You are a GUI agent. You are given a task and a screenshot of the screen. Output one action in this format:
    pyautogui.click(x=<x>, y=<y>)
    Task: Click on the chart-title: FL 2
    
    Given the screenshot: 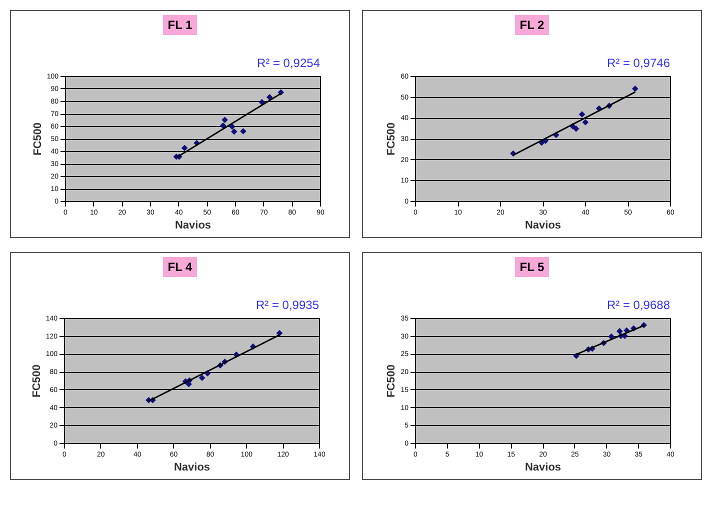 What is the action you would take?
    pyautogui.click(x=532, y=25)
    